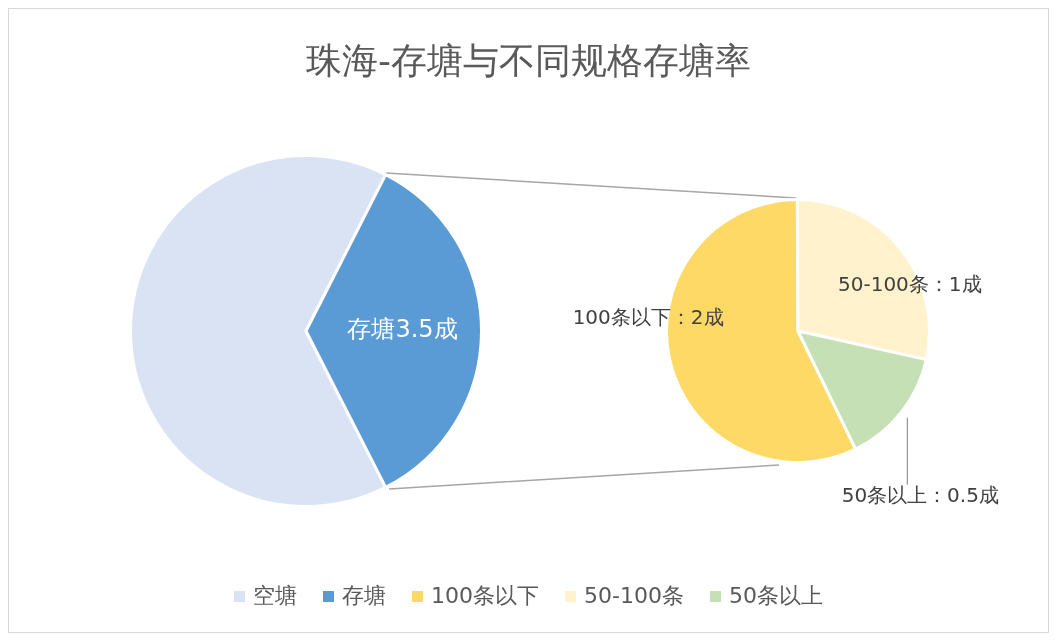  I want to click on chart-title: 珠海-存塘与不同规格存塘率, so click(528, 61).